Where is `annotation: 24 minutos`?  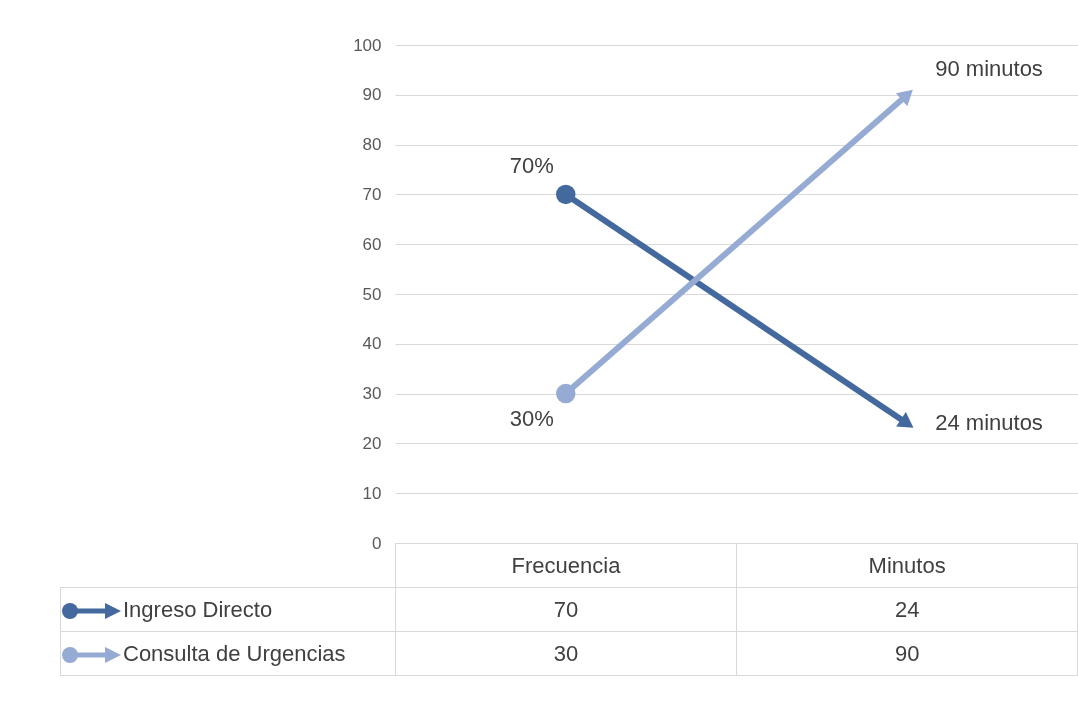
annotation: 24 minutos is located at coordinates (989, 423).